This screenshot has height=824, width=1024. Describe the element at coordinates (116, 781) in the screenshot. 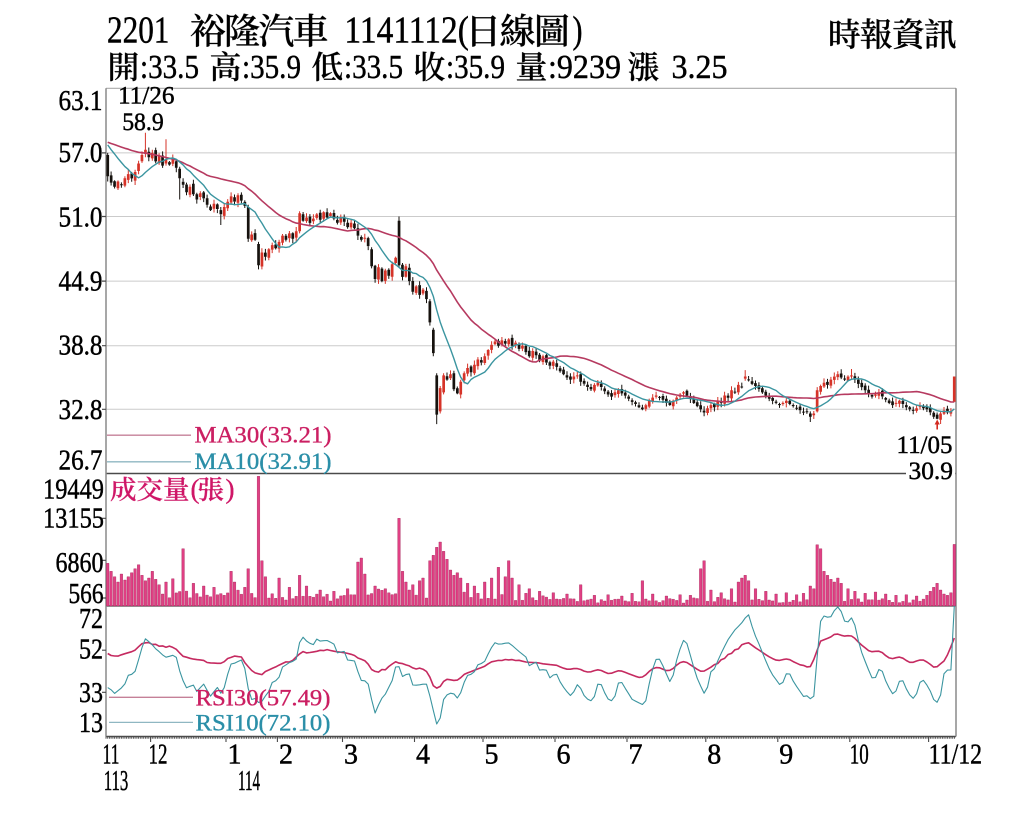

I see `svg-text: 113` at that location.